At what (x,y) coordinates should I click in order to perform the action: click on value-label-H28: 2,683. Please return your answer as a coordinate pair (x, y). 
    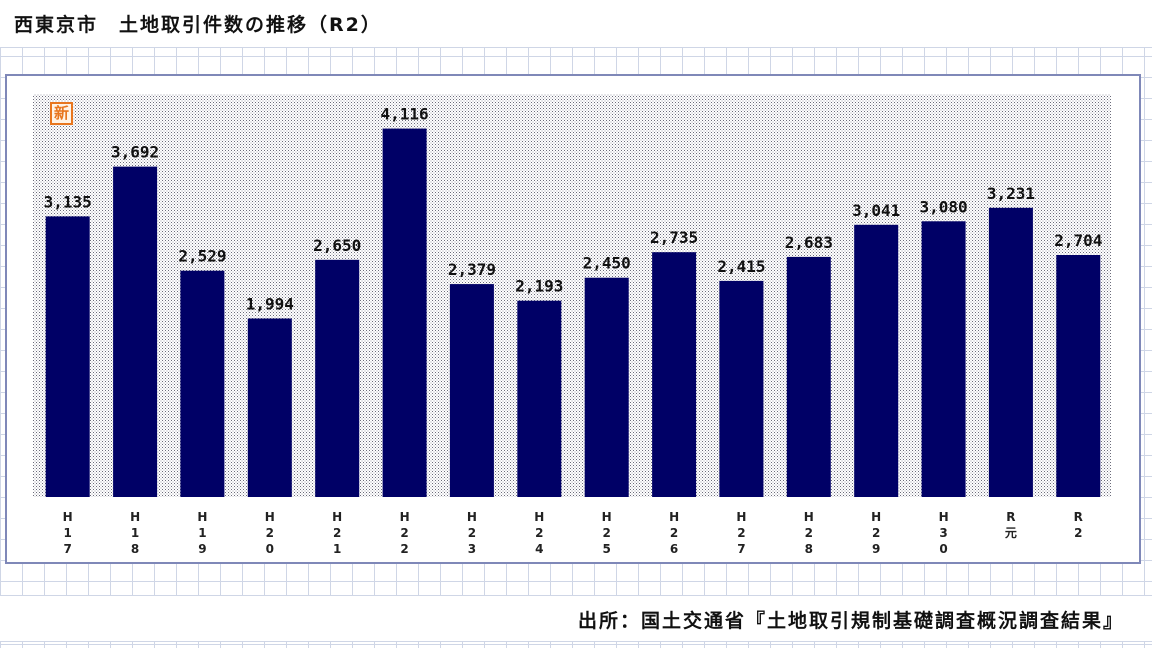
    Looking at the image, I should click on (809, 242).